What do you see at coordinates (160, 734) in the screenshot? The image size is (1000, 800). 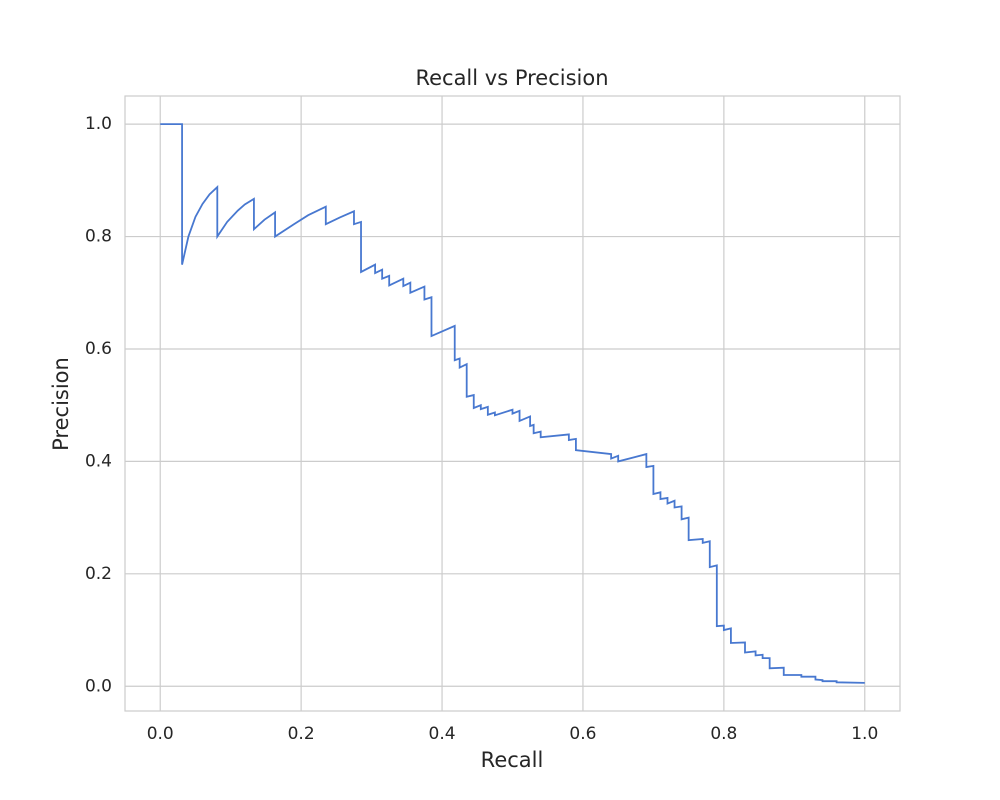 I see `x-tick-label: 0.0` at bounding box center [160, 734].